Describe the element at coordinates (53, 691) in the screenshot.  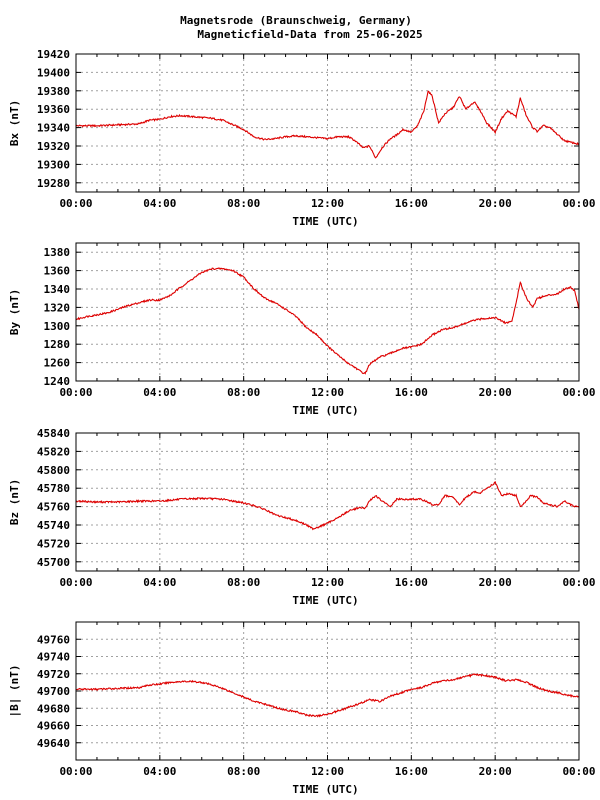
I see `y-tick-label: 49700` at that location.